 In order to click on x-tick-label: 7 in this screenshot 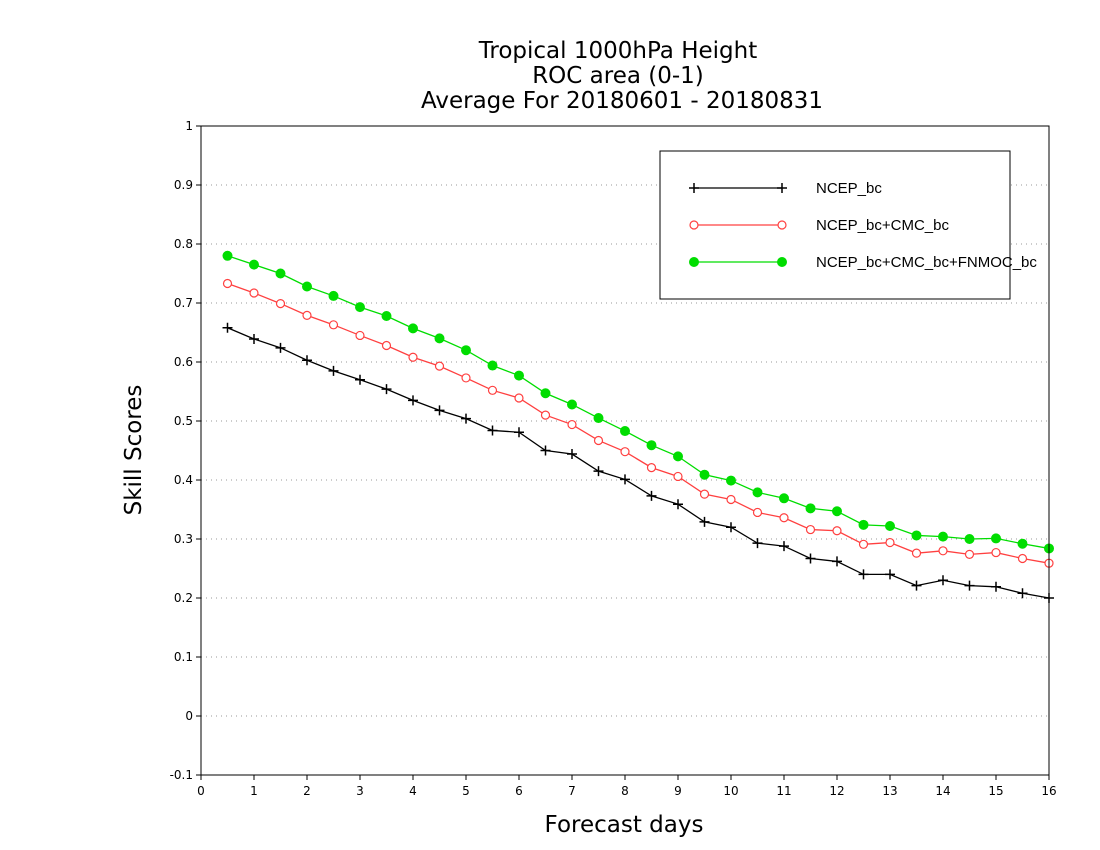, I will do `click(572, 791)`.